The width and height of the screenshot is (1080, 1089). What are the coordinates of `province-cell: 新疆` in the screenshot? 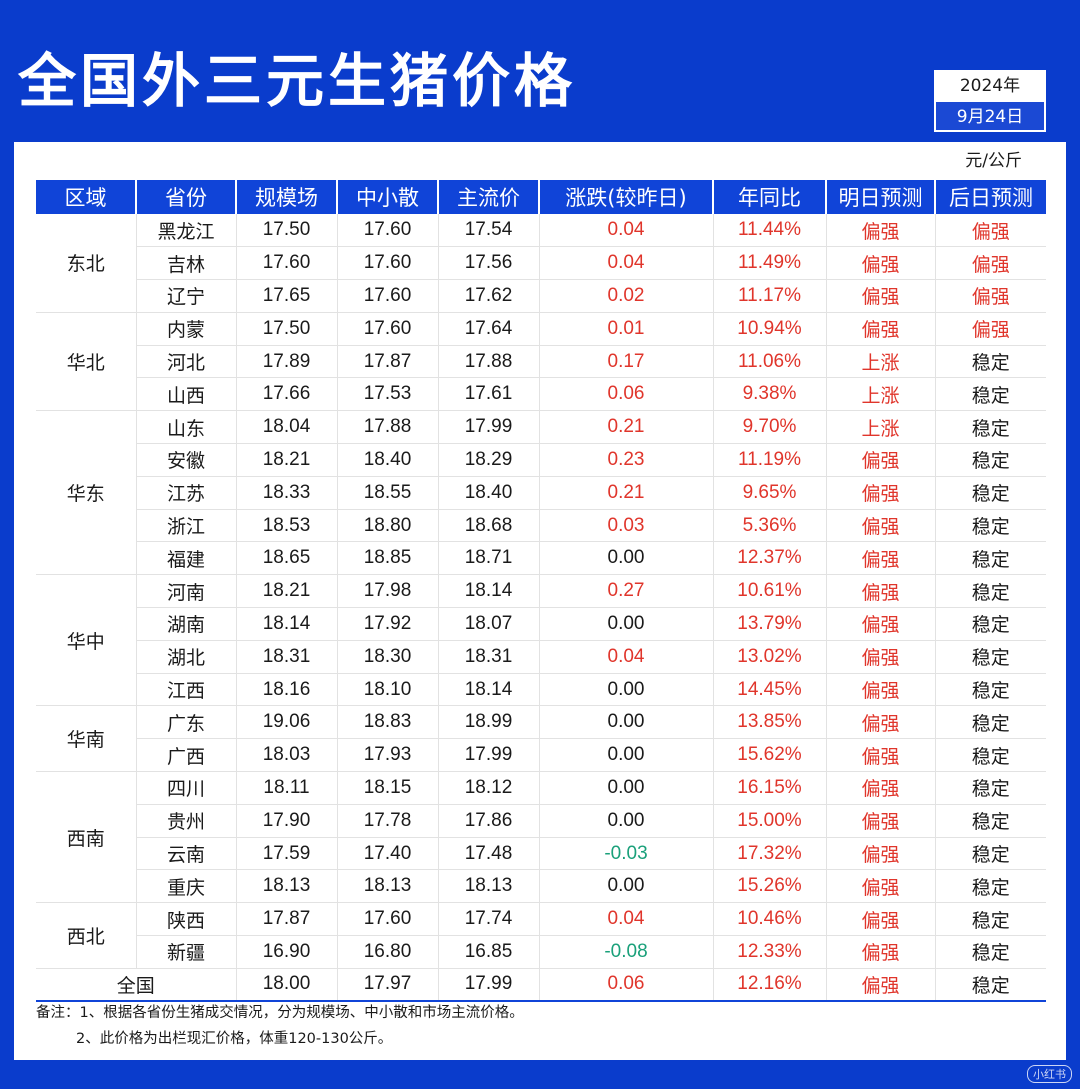 It's located at (185, 952).